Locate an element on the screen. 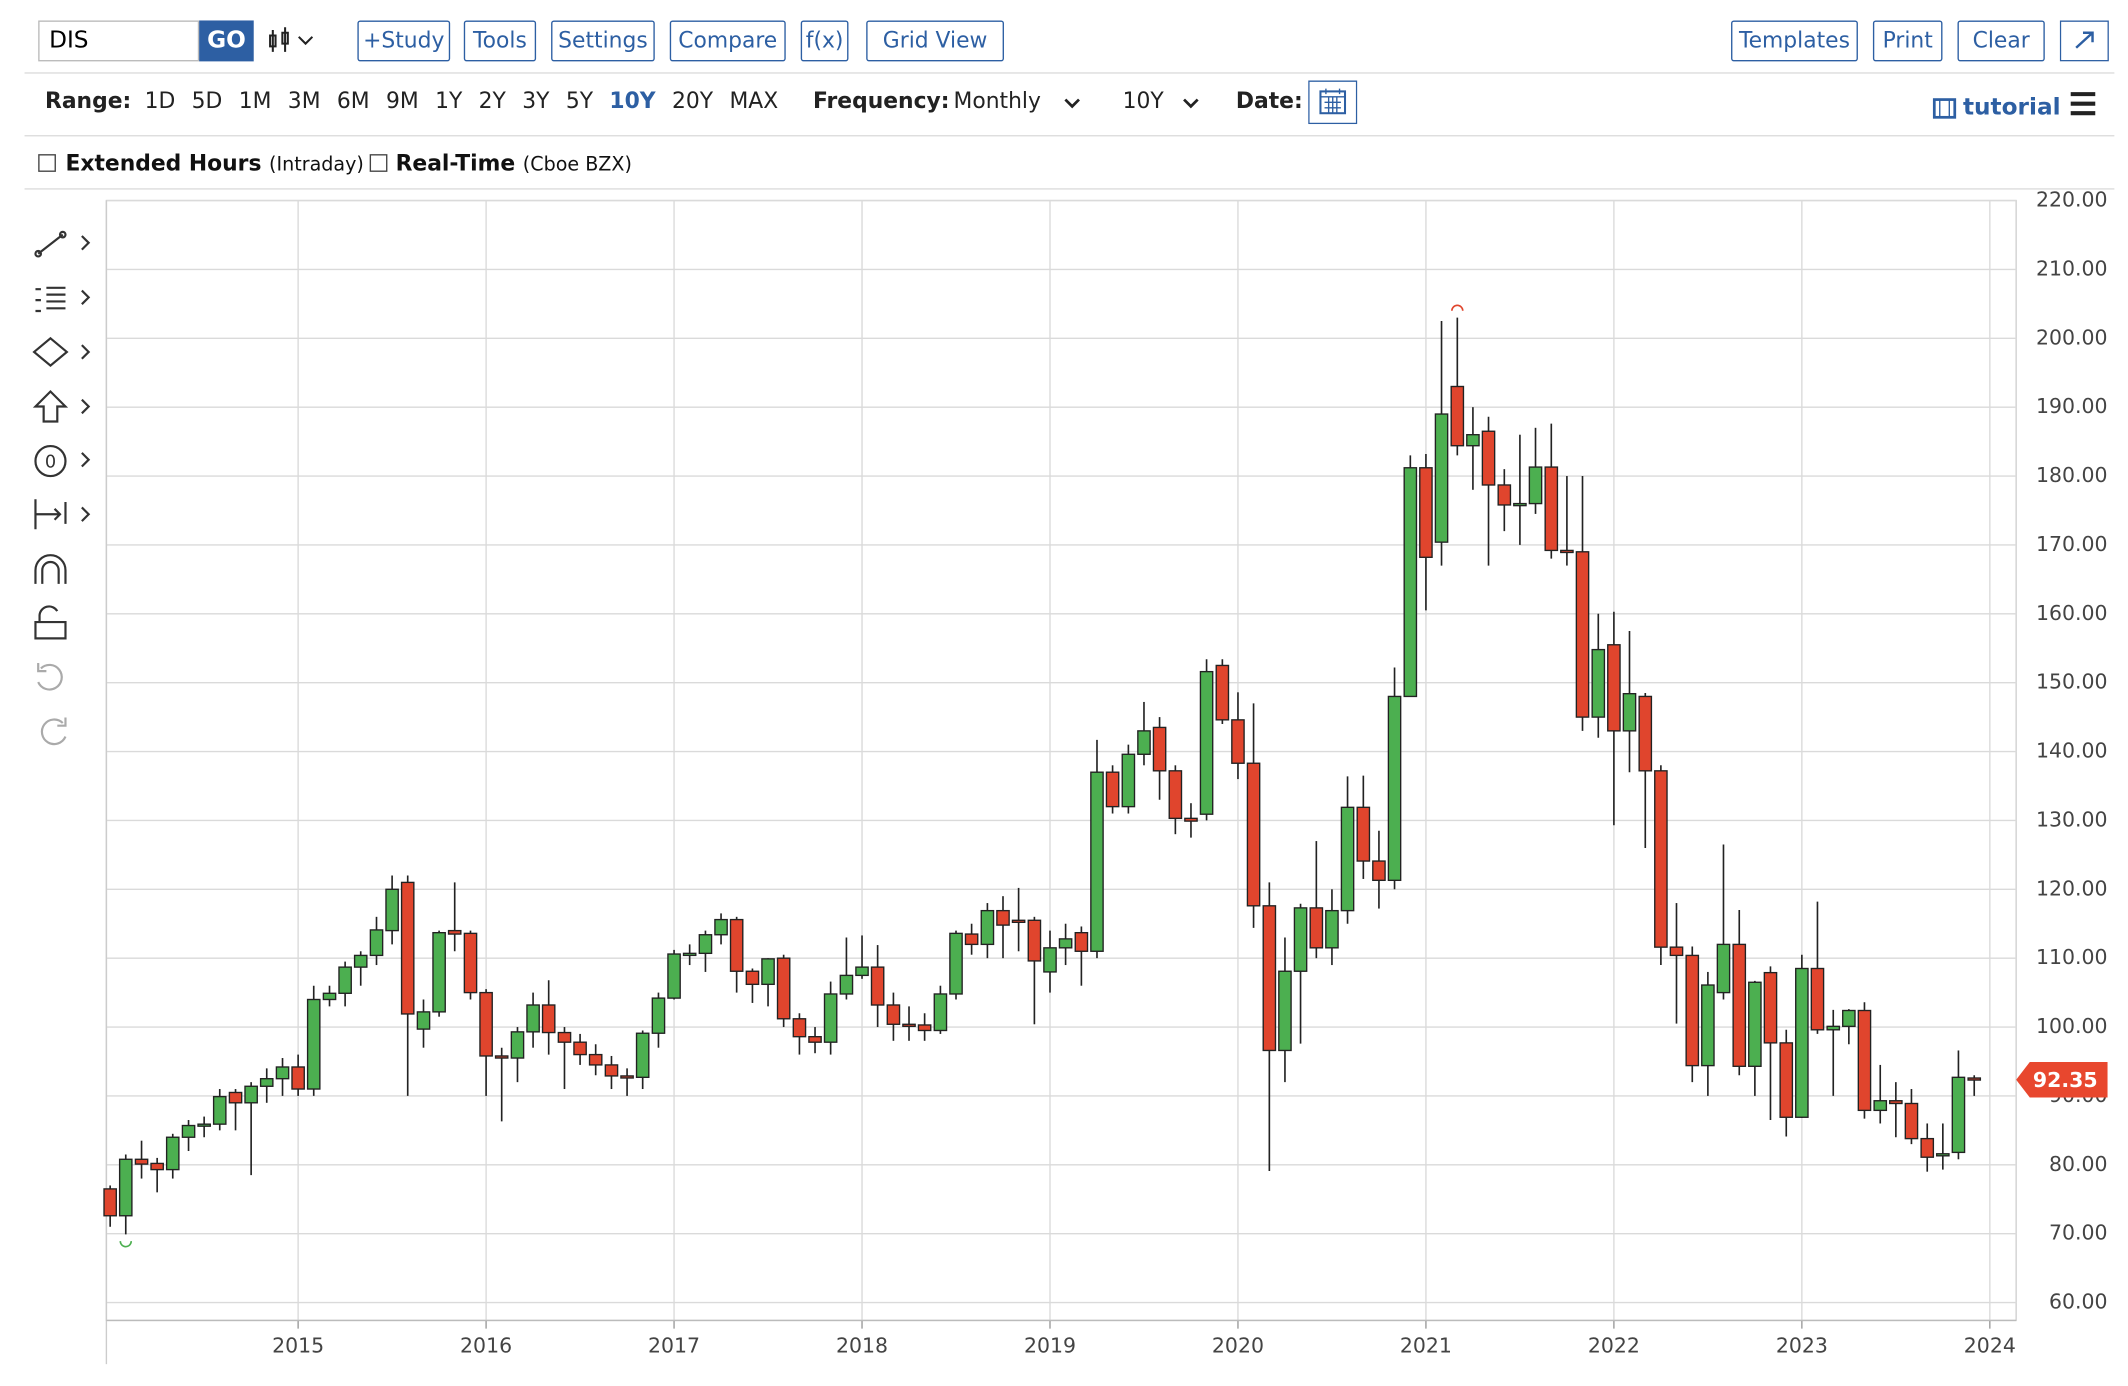 The image size is (2128, 1386). range-option: 3M is located at coordinates (304, 100).